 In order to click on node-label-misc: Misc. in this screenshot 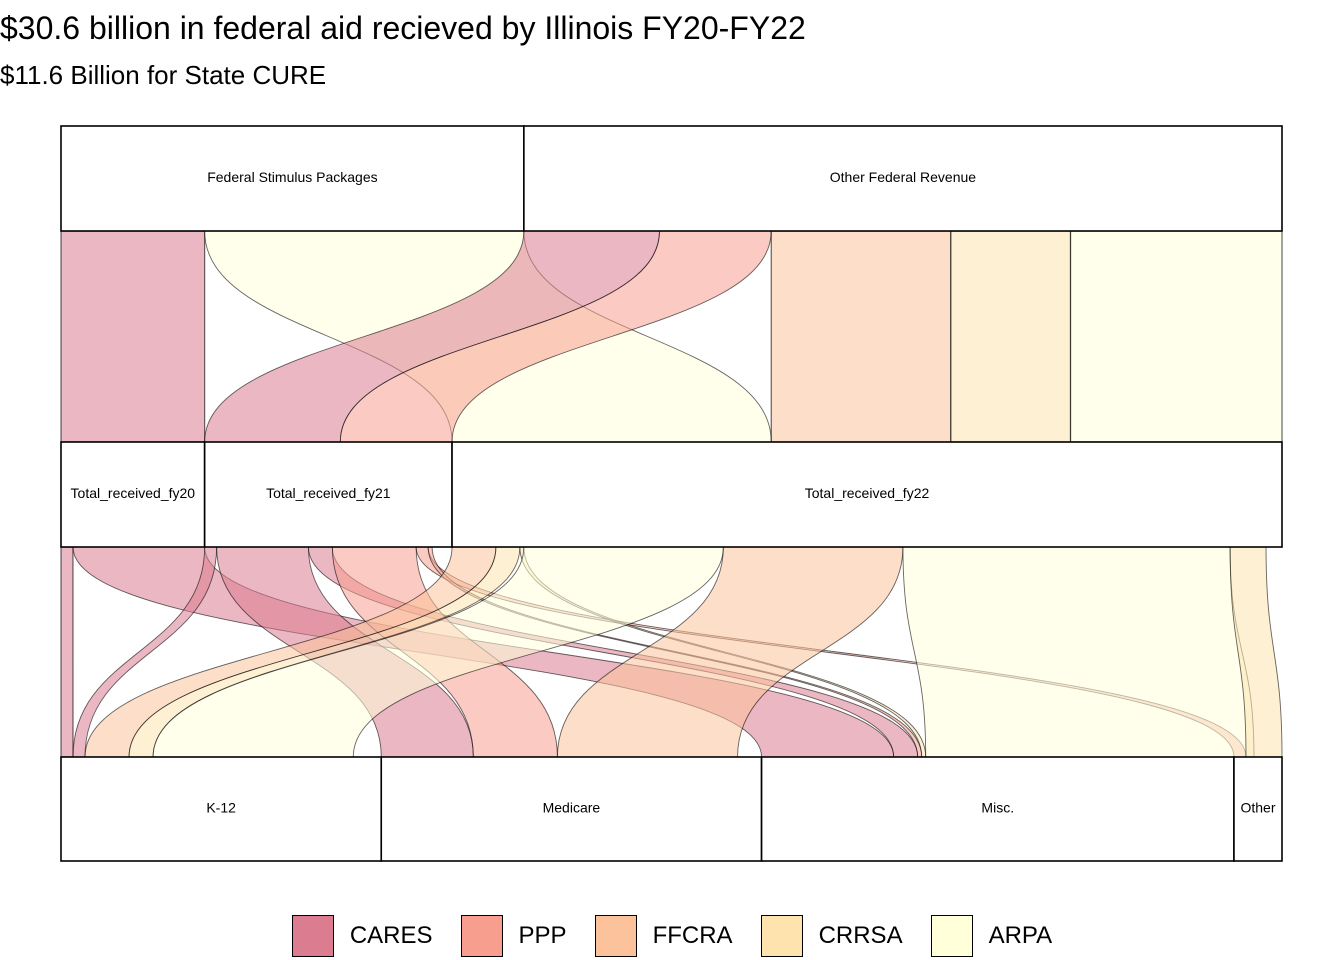, I will do `click(997, 808)`.